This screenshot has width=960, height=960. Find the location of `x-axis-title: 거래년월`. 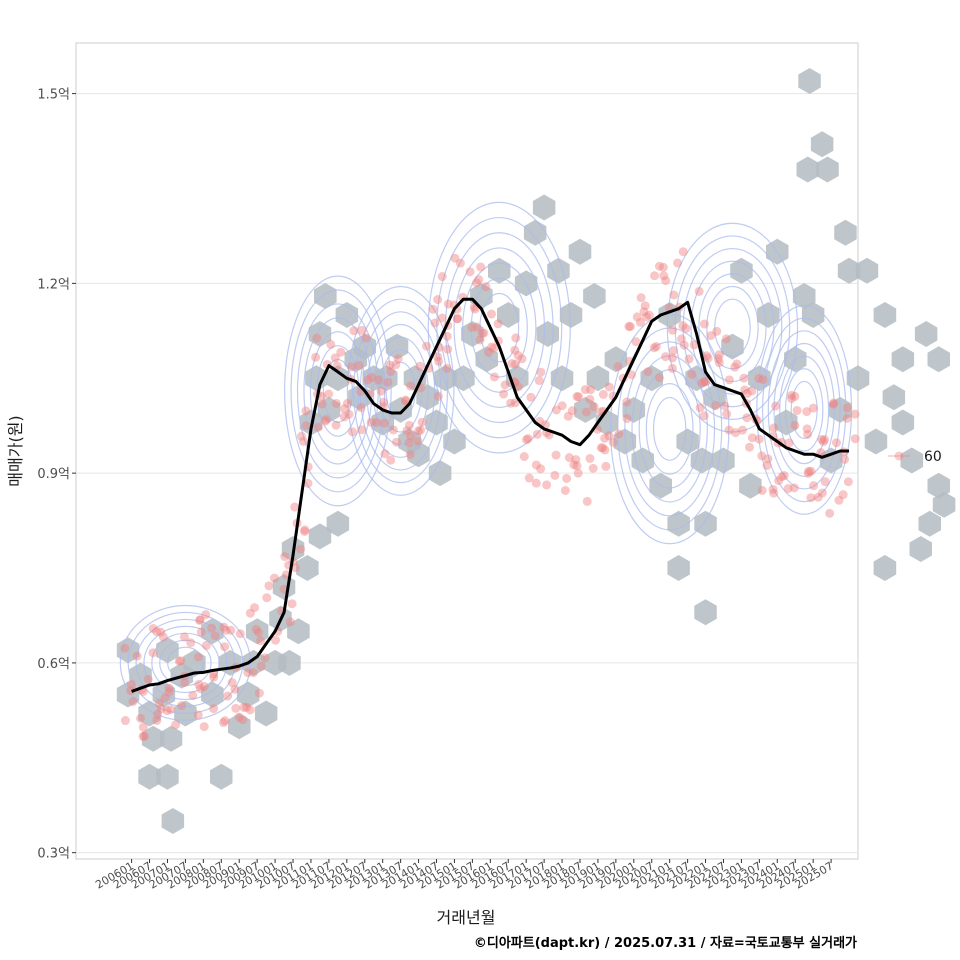

x-axis-title: 거래년월 is located at coordinates (466, 917).